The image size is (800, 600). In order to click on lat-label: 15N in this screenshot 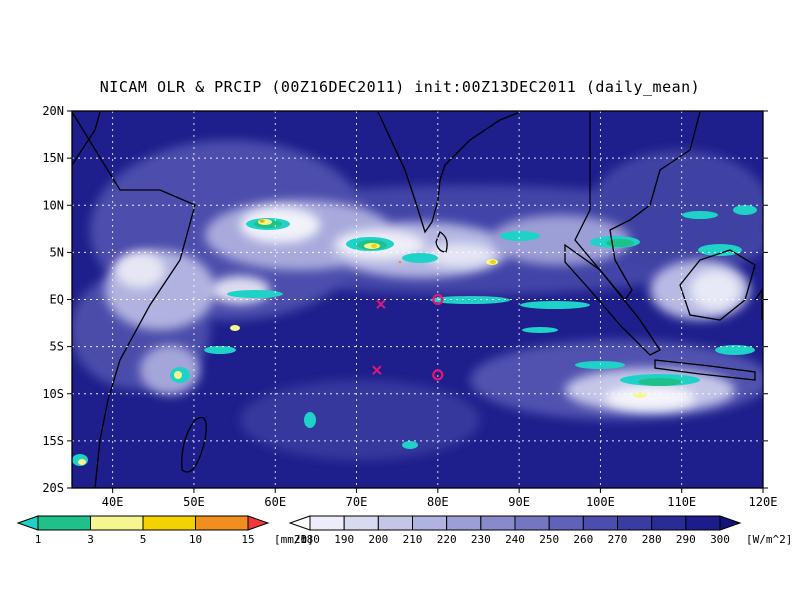, I will do `click(53, 158)`.